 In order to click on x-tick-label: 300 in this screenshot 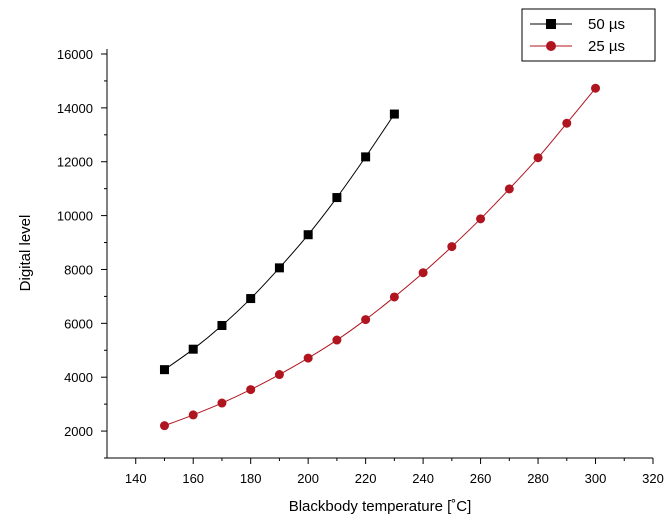, I will do `click(596, 478)`.